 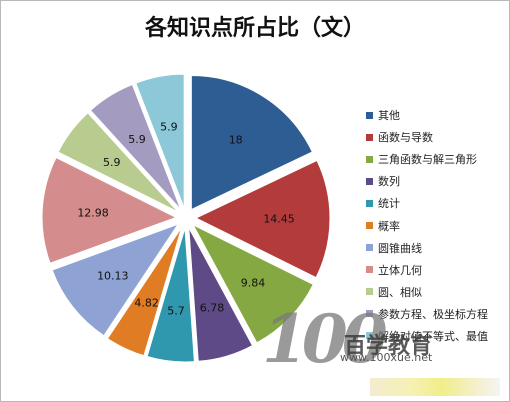 I want to click on legend-item: 参数方程、极坐标方程, so click(x=427, y=314).